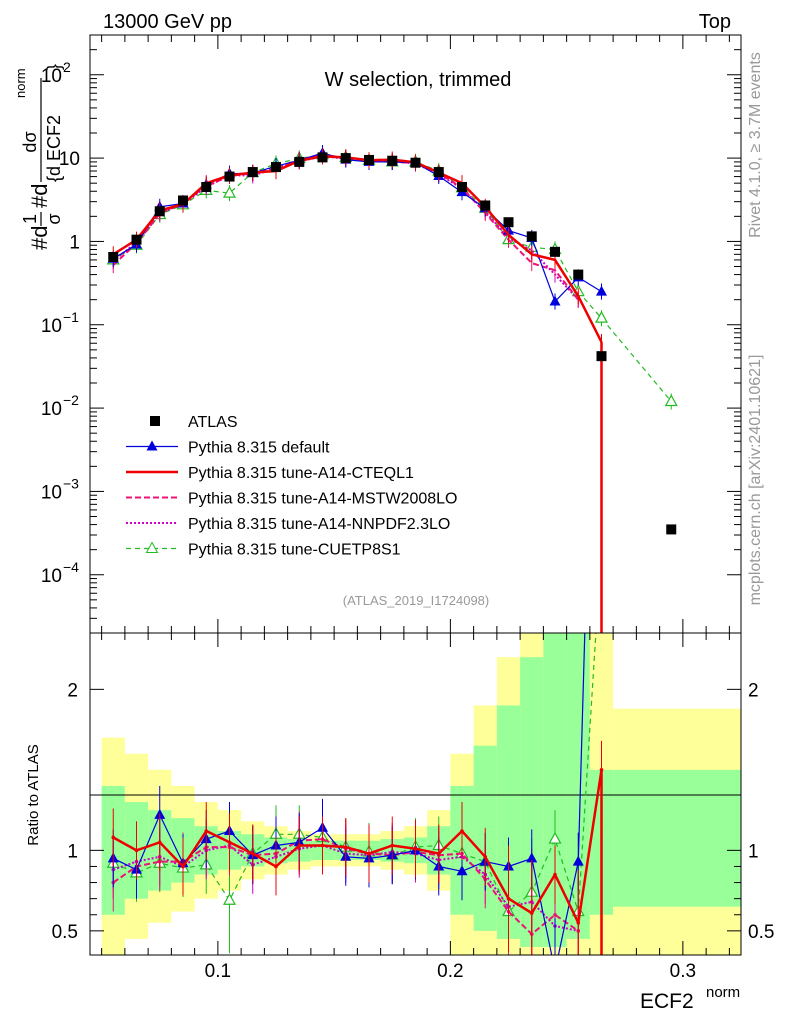 The image size is (786, 1024). I want to click on legend-label-cuetp: Pythia 8.315 tune-CUETP8S1, so click(294, 550).